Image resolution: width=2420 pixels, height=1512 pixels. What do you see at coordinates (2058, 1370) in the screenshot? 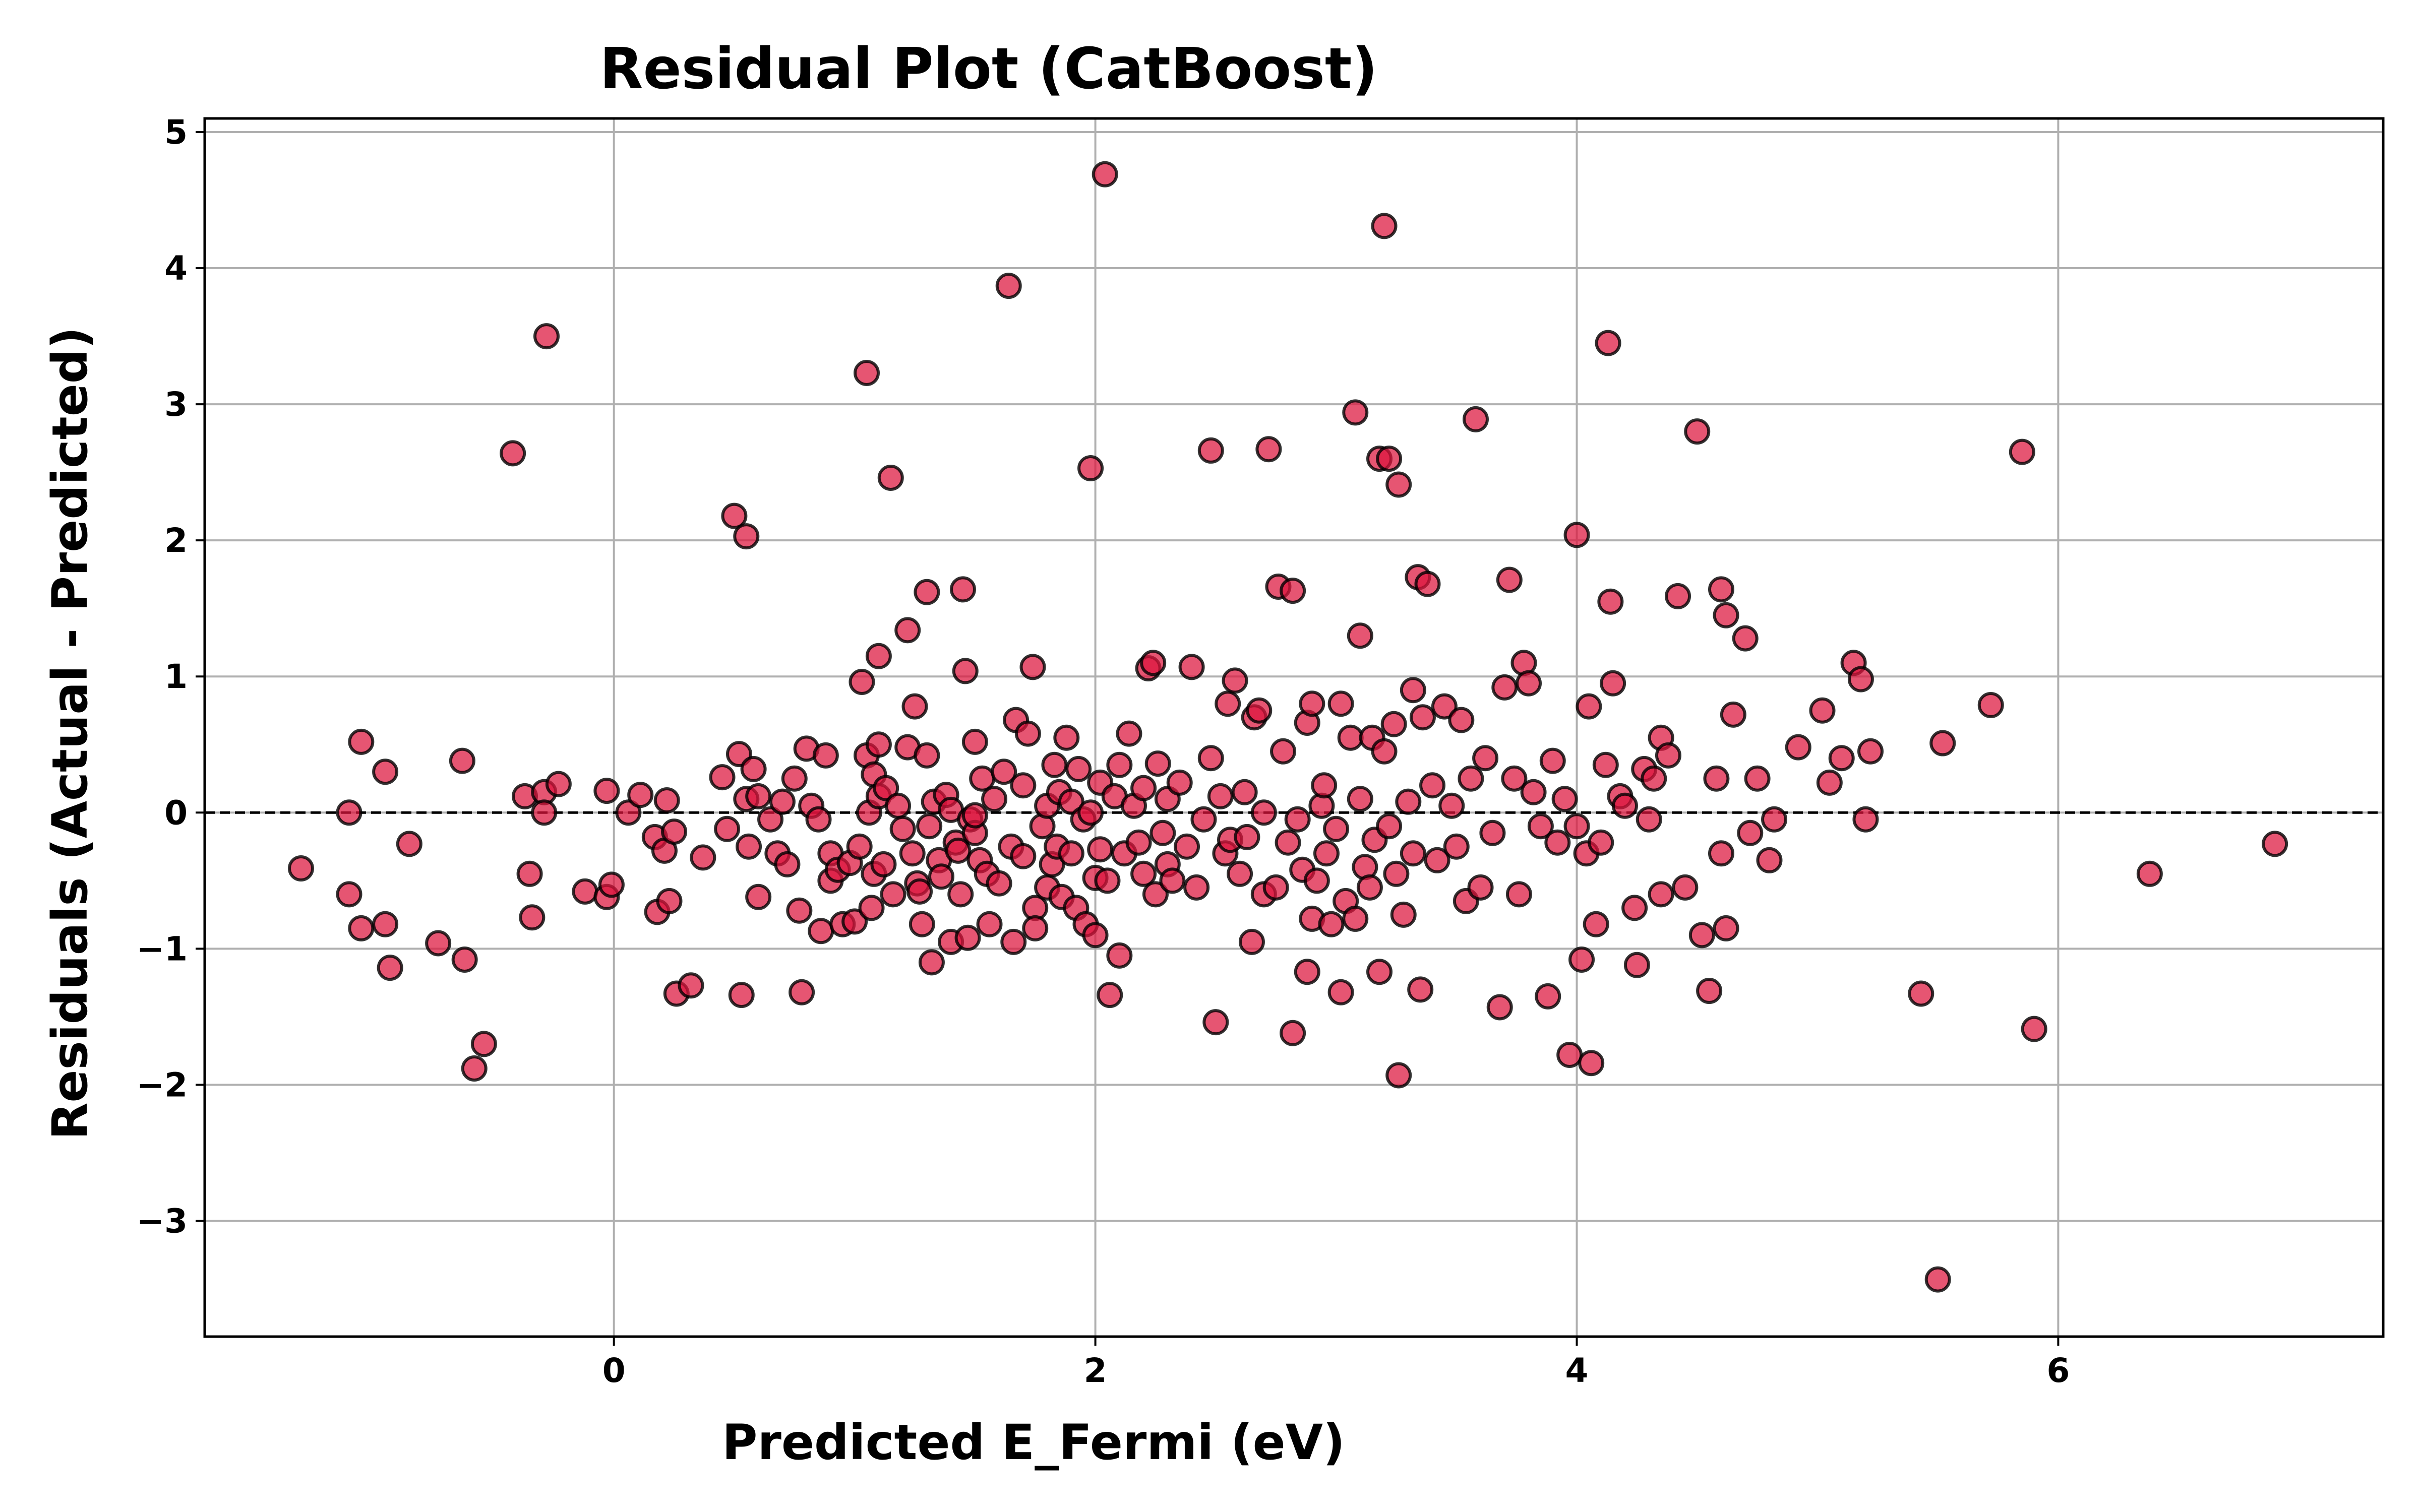
I see `x-tick-label: 6` at bounding box center [2058, 1370].